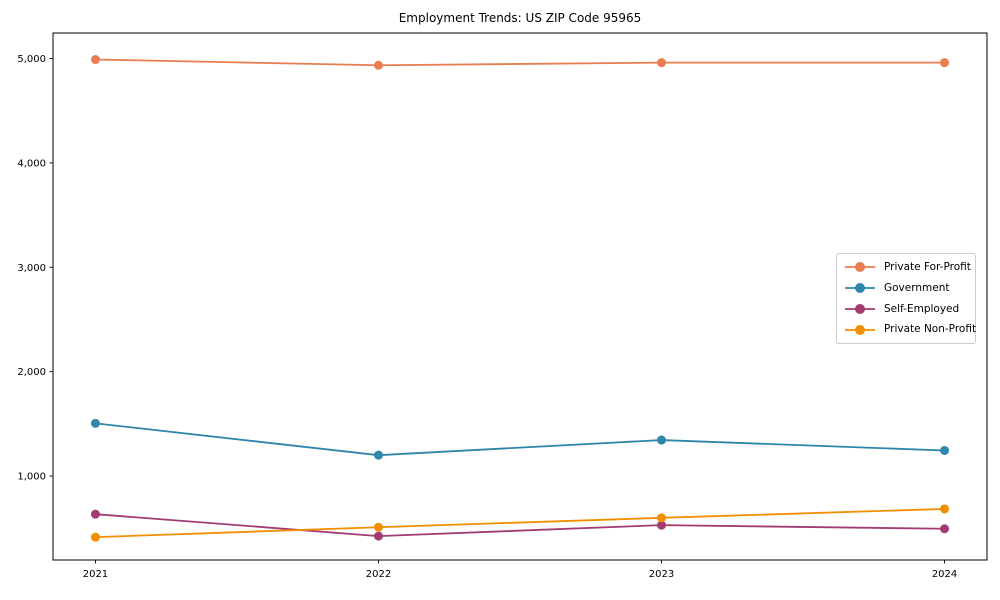 Image resolution: width=1000 pixels, height=600 pixels. What do you see at coordinates (95, 574) in the screenshot?
I see `x-tick-label: 2021` at bounding box center [95, 574].